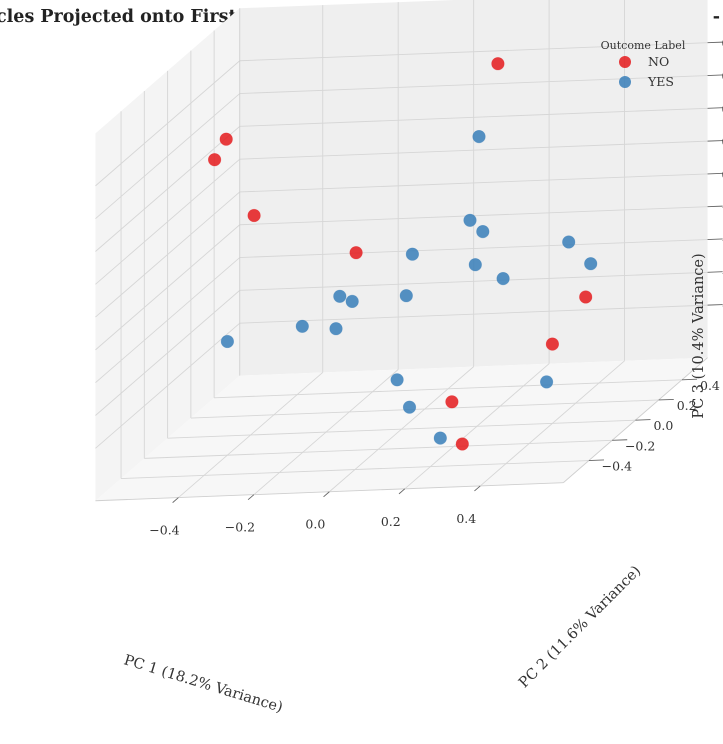 This screenshot has width=723, height=744. I want to click on x-tick-label: 0.4, so click(466, 518).